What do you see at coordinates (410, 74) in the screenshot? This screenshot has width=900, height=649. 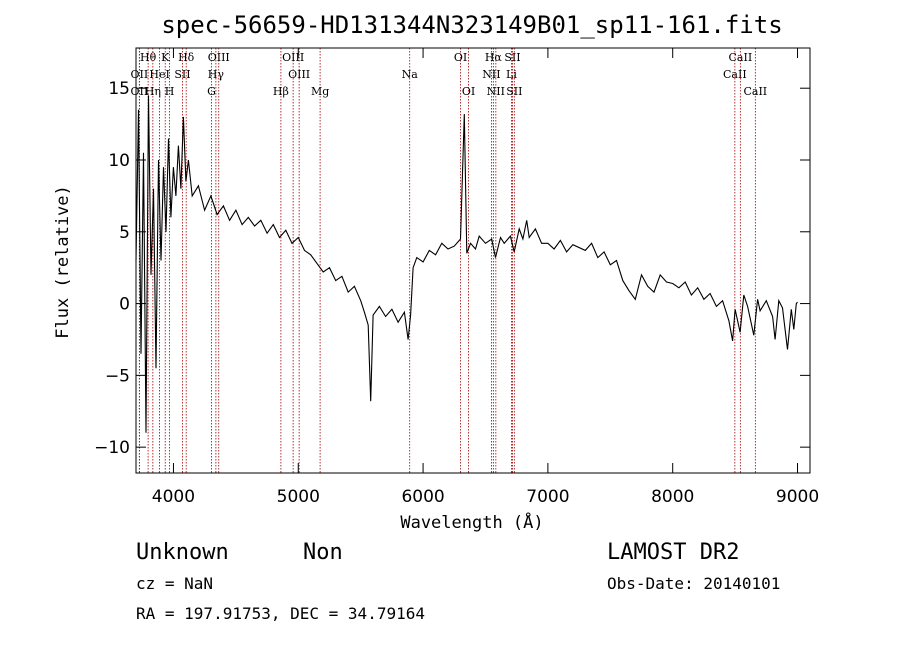 I see `line-label-1-5: Na` at bounding box center [410, 74].